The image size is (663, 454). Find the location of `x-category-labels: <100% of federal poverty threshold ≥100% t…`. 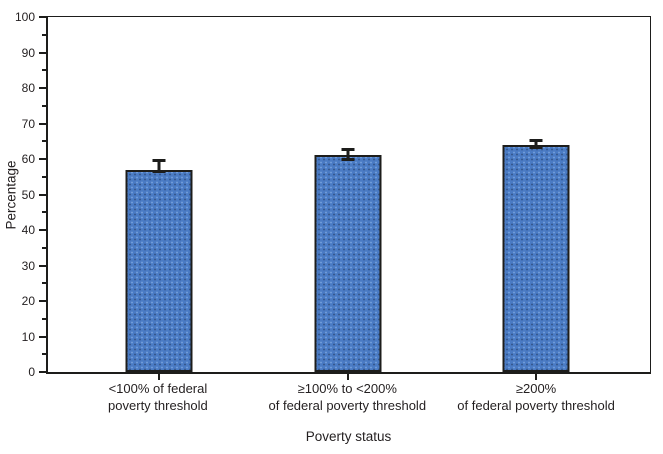

x-category-labels: <100% of federal poverty threshold ≥100% t… is located at coordinates (348, 398).